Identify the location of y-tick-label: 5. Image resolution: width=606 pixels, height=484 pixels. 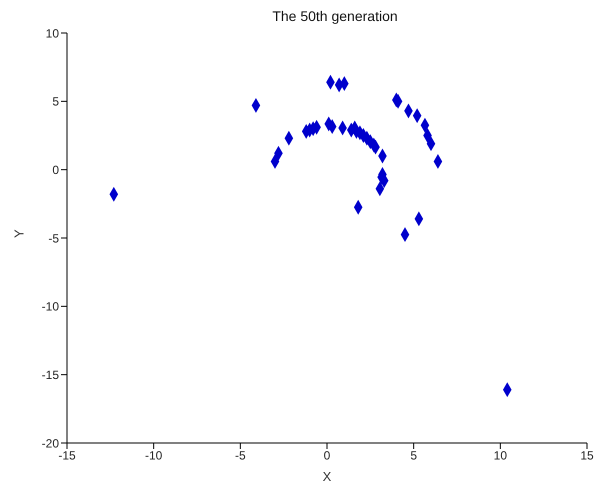
(56, 101).